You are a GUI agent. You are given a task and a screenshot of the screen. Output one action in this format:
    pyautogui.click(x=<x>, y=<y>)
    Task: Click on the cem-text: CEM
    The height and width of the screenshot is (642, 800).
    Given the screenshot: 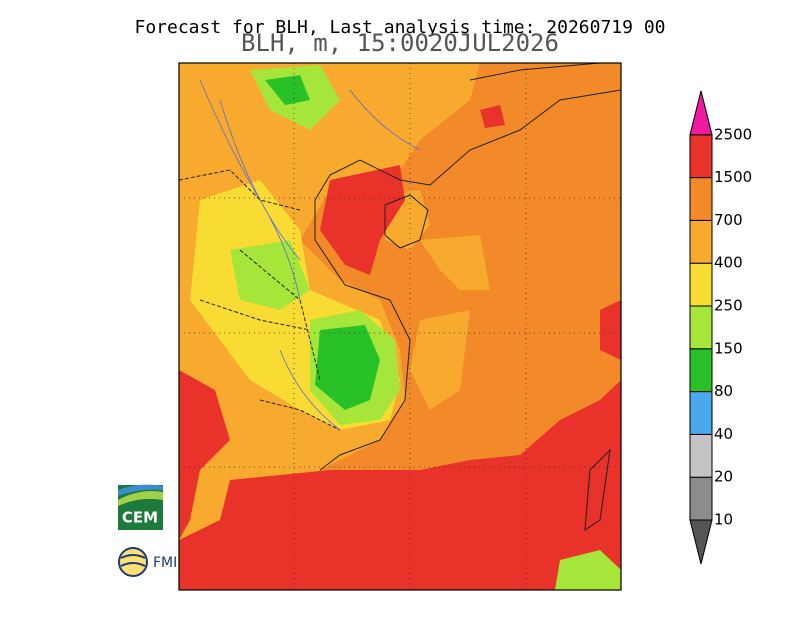 What is the action you would take?
    pyautogui.click(x=140, y=518)
    